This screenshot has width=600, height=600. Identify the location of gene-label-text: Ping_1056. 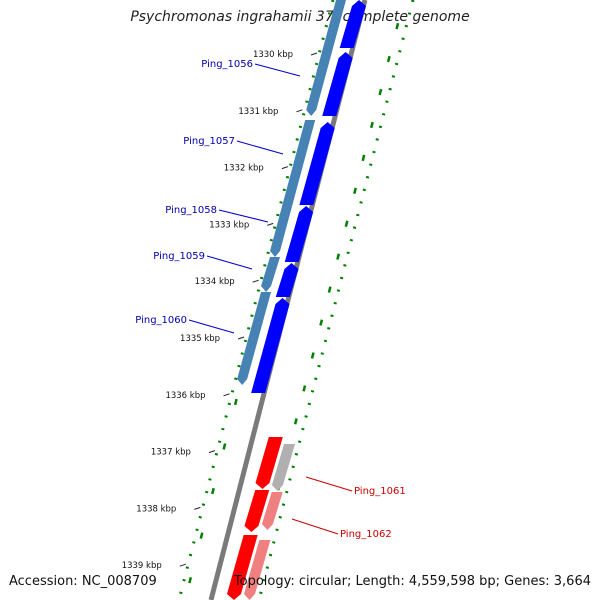
(227, 64).